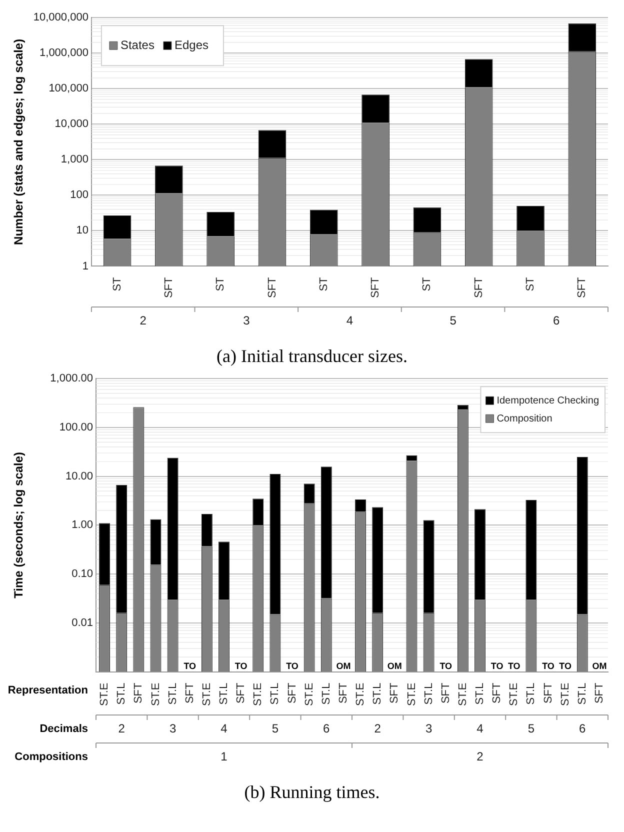 The height and width of the screenshot is (832, 624). Describe the element at coordinates (19, 525) in the screenshot. I see `y-axis-title: Time (seconds; log scale)` at that location.